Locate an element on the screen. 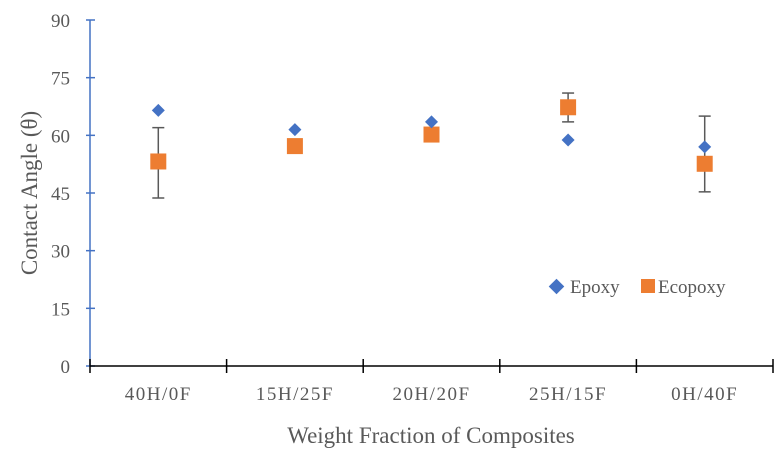  y-tick-label: 0 is located at coordinates (66, 367).